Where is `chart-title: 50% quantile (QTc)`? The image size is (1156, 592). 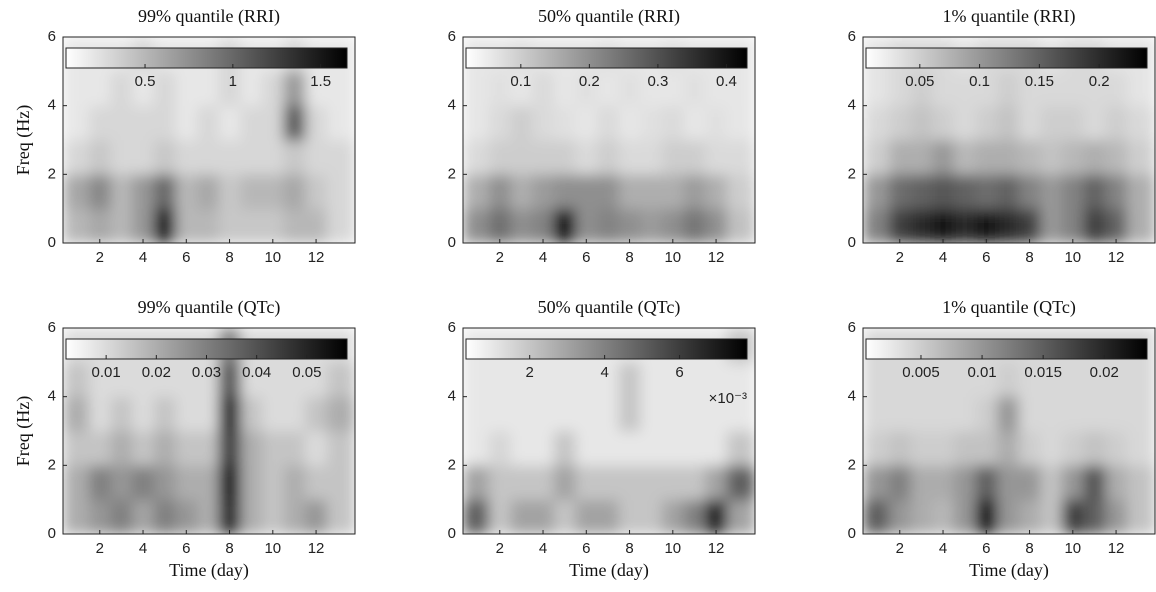 chart-title: 50% quantile (QTc) is located at coordinates (609, 307).